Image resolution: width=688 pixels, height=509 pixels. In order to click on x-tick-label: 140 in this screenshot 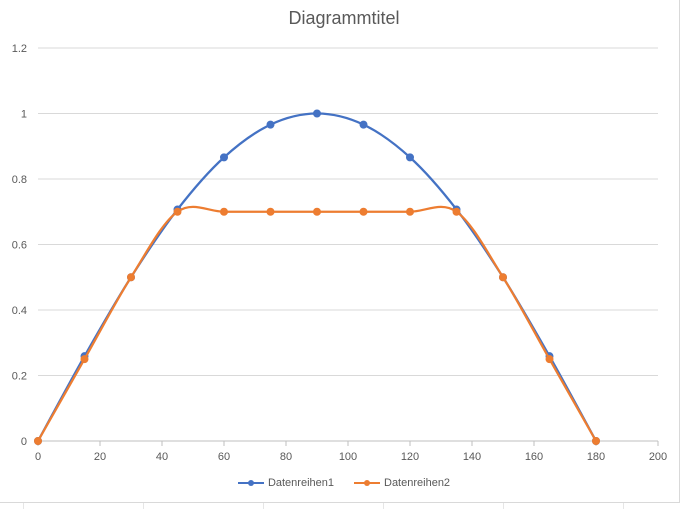, I will do `click(472, 457)`.